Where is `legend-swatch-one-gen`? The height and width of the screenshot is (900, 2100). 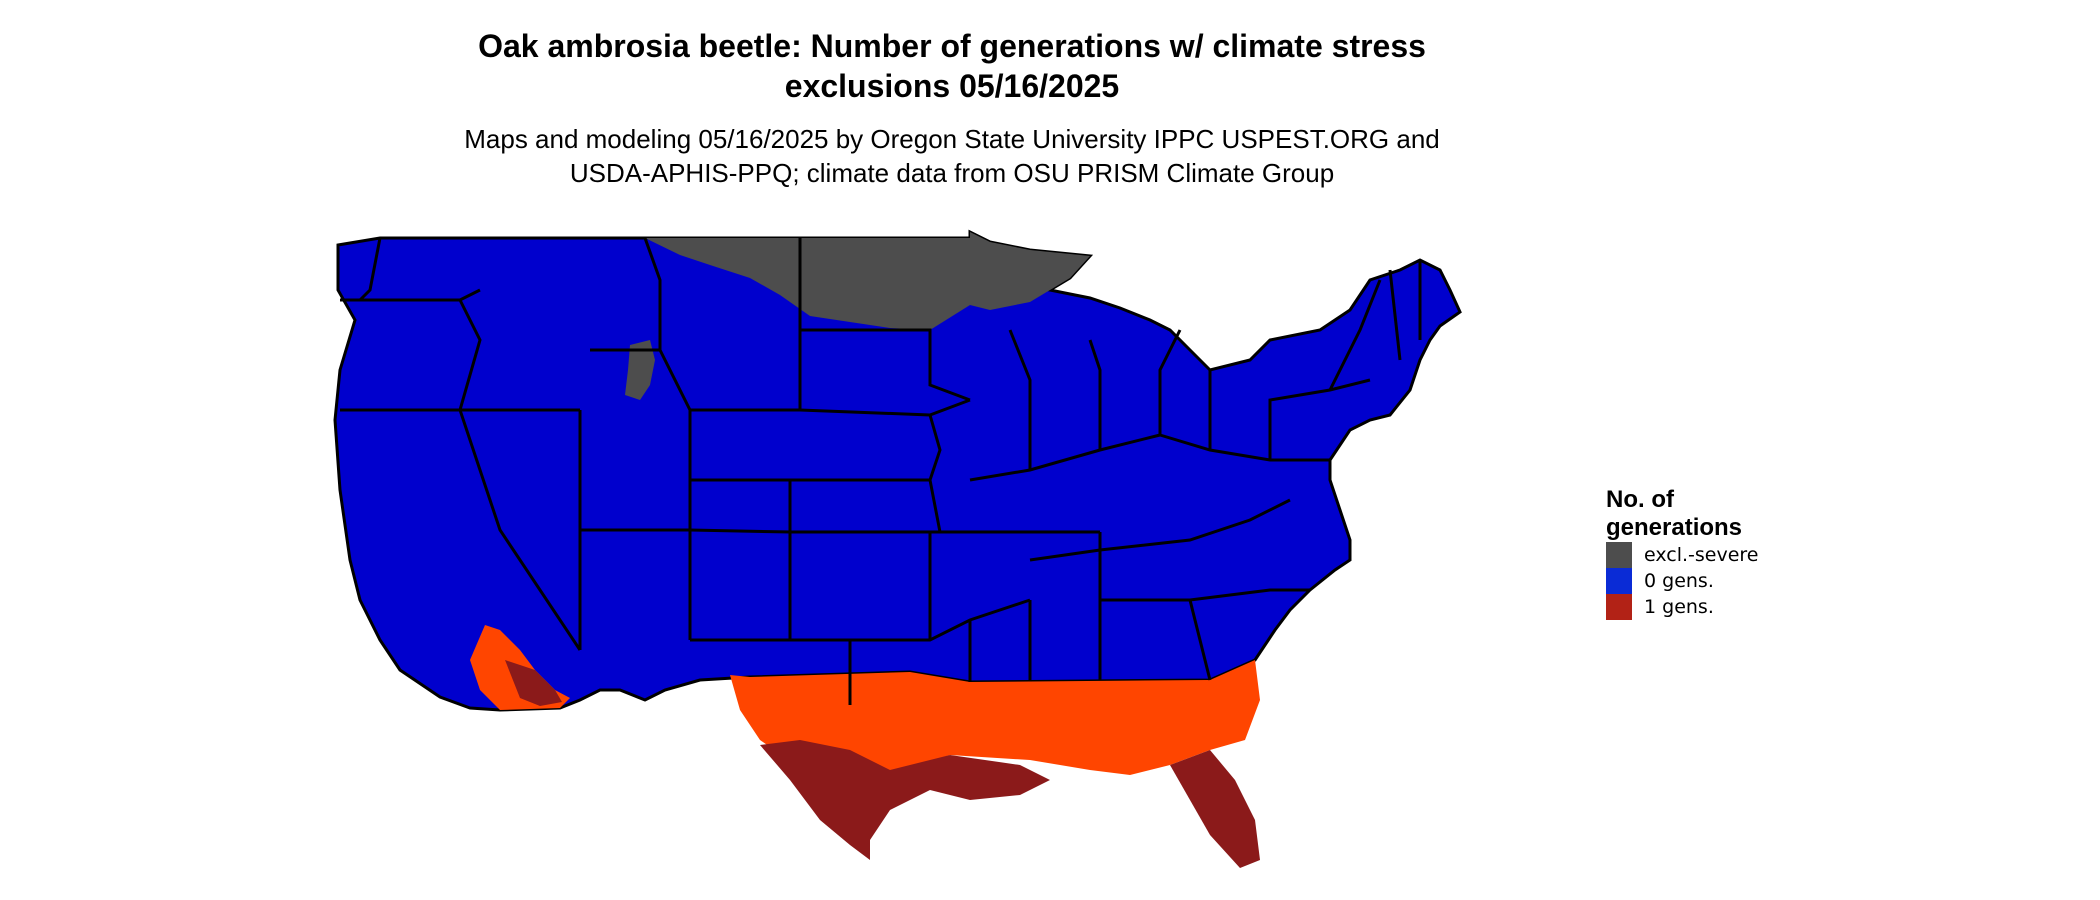 legend-swatch-one-gen is located at coordinates (1619, 607).